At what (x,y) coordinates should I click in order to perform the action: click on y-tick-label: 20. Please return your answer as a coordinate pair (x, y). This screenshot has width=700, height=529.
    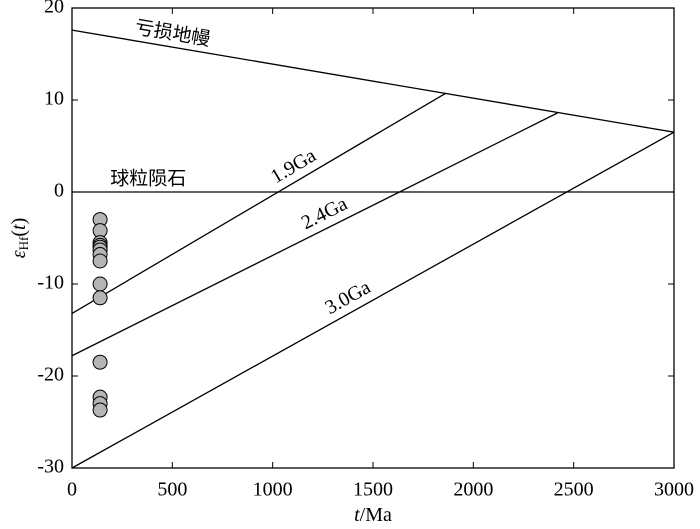
    Looking at the image, I should click on (54, 9).